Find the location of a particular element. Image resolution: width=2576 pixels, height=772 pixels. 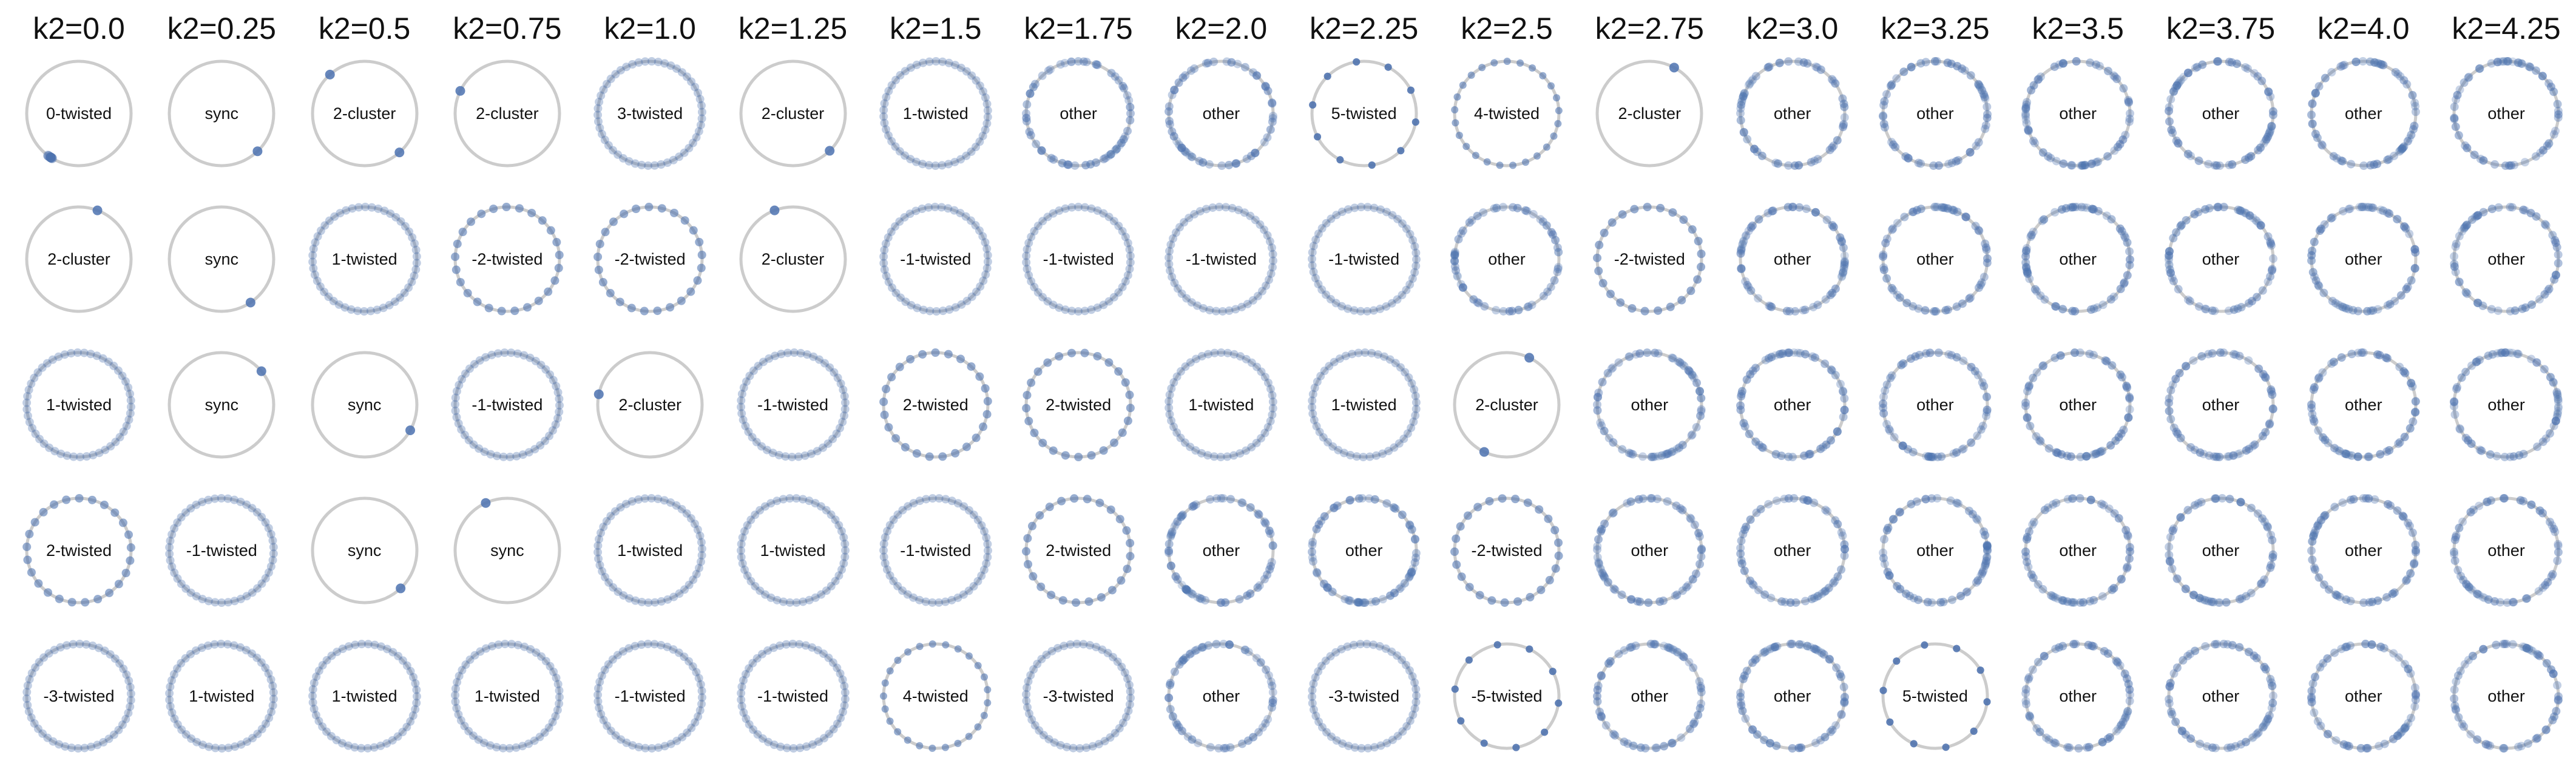

ring-track is located at coordinates (1364, 259).